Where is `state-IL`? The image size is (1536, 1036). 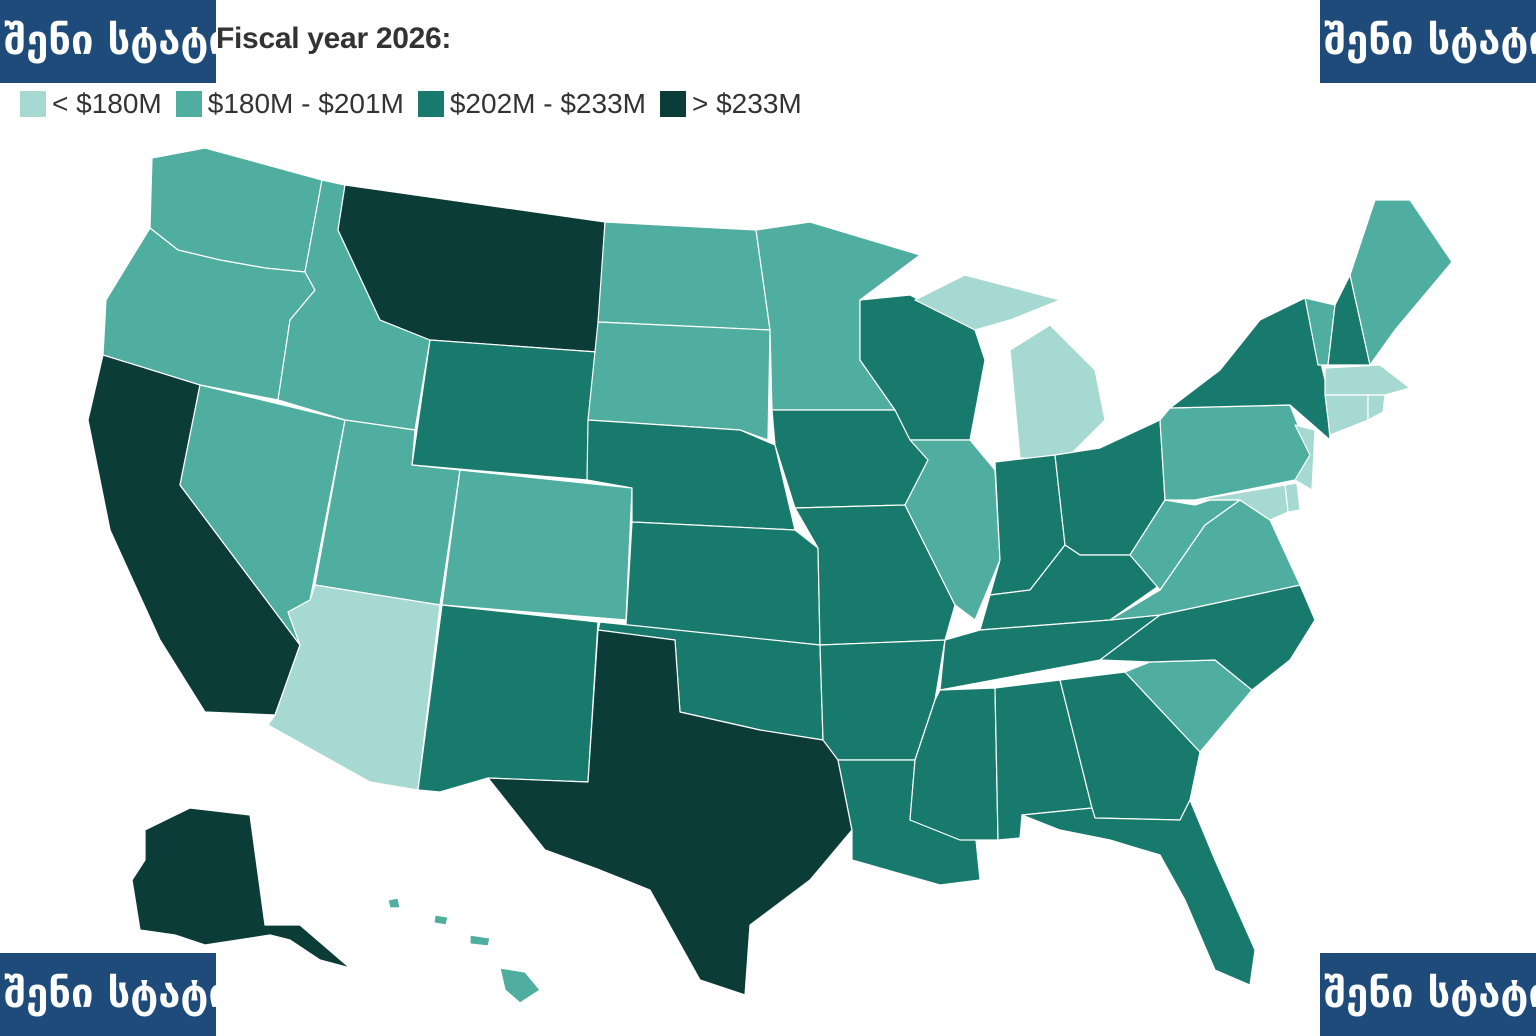 state-IL is located at coordinates (952, 530).